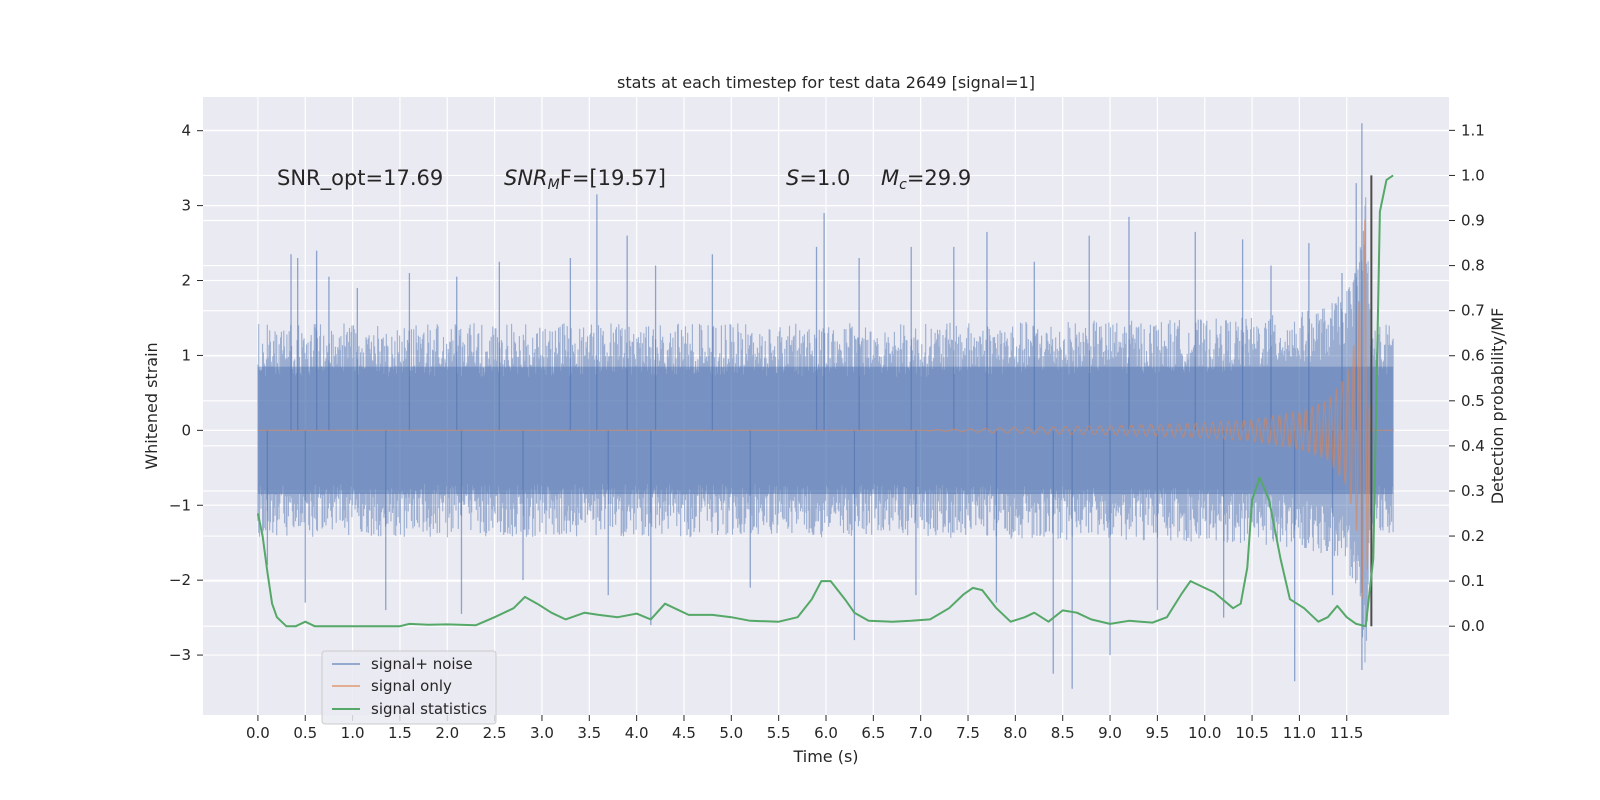 The image size is (1600, 800). What do you see at coordinates (151, 405) in the screenshot?
I see `y-axis-left-label: Whitened strain` at bounding box center [151, 405].